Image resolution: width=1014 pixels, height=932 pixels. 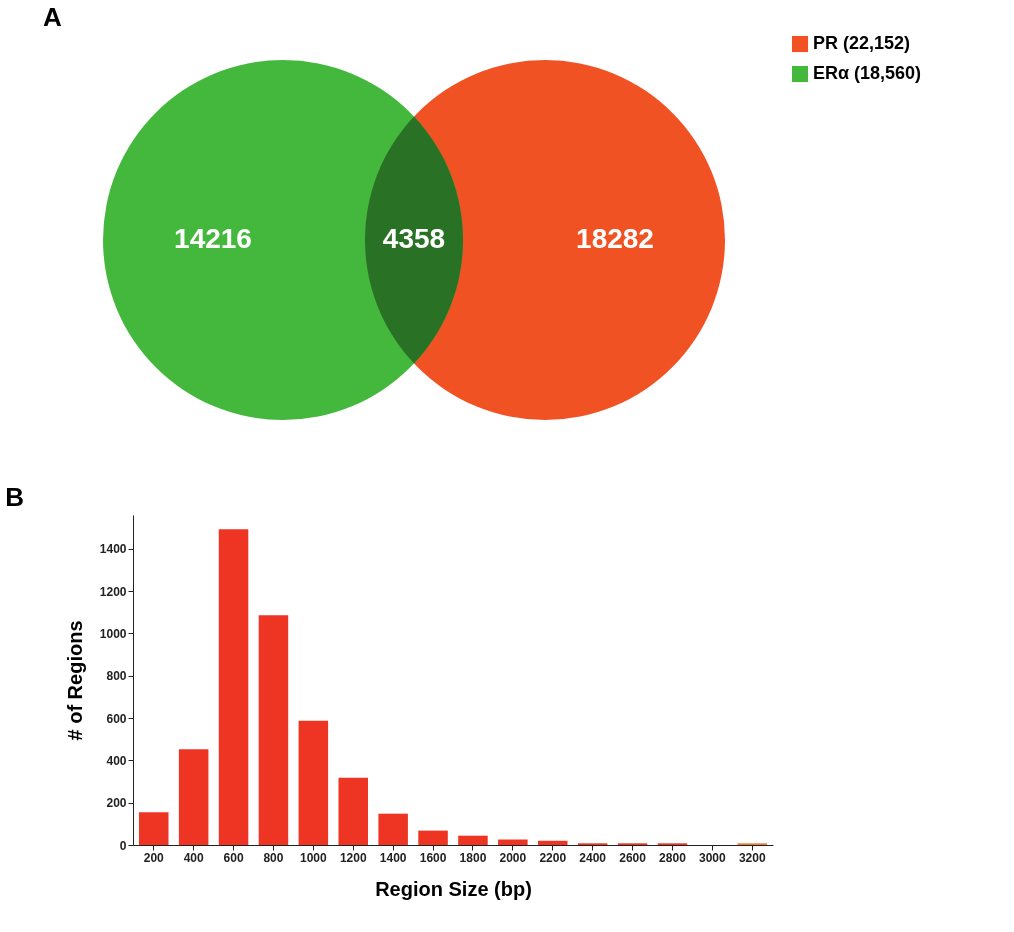 I want to click on x-tick-label: 800, so click(x=273, y=857).